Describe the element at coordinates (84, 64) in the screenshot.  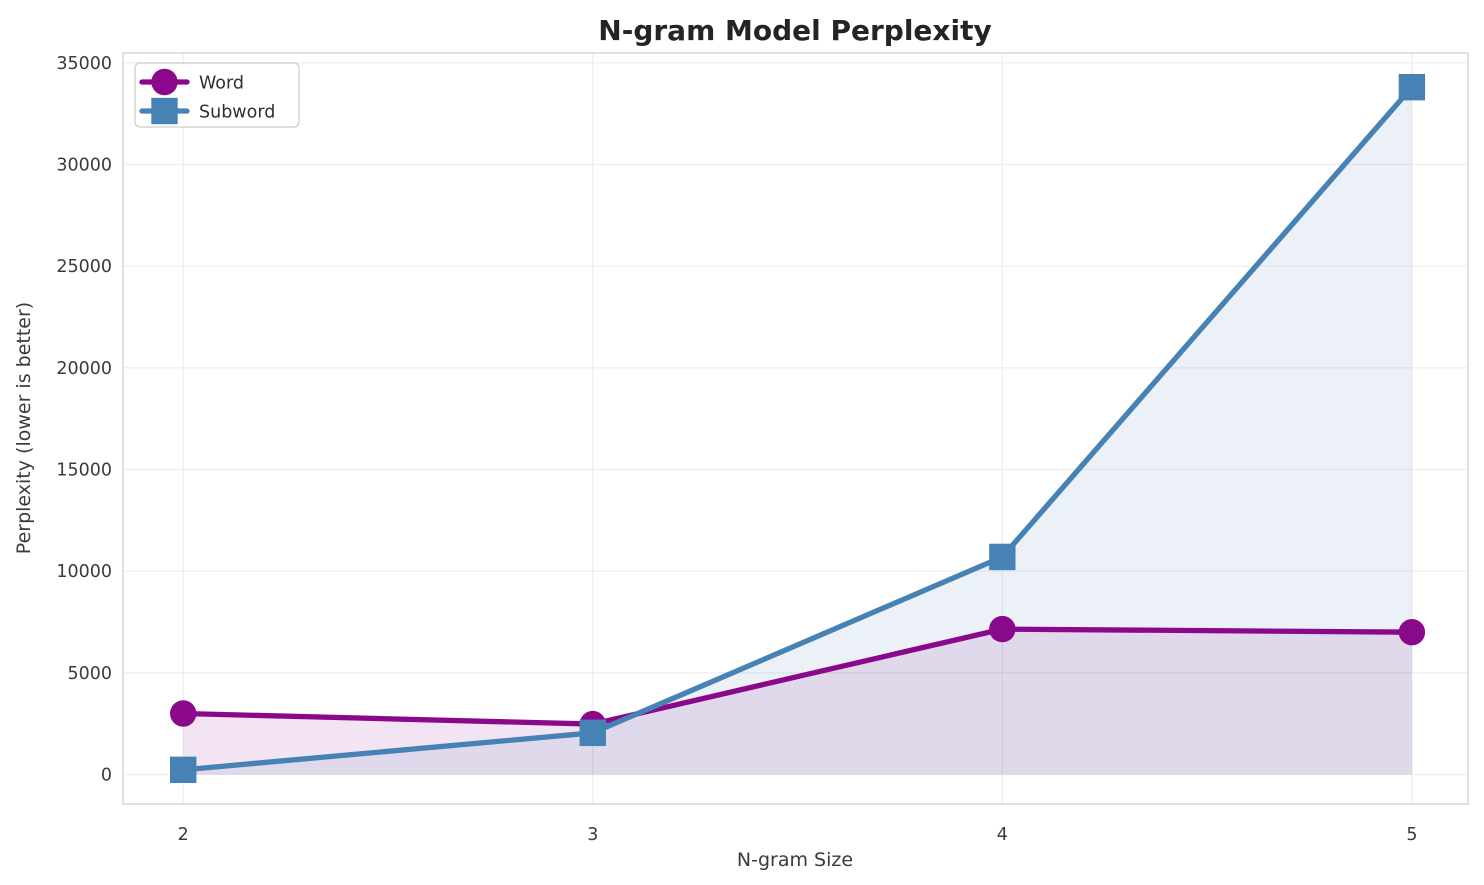
I see `y-tick-label-35000: 35000` at that location.